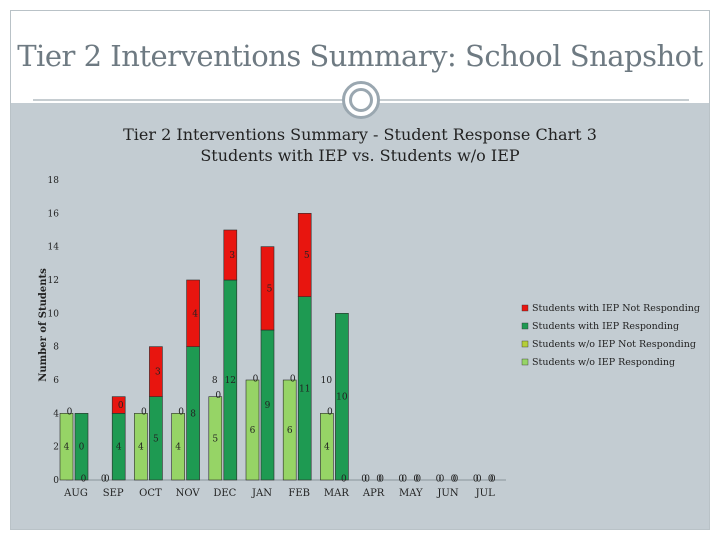 The height and width of the screenshot is (540, 720). I want to click on y-tick-label: 2, so click(56, 448).